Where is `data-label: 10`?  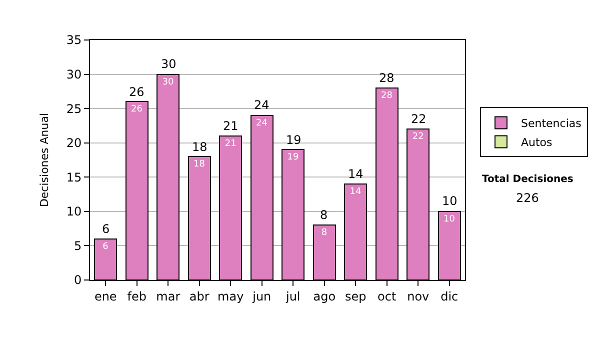 data-label: 10 is located at coordinates (450, 219).